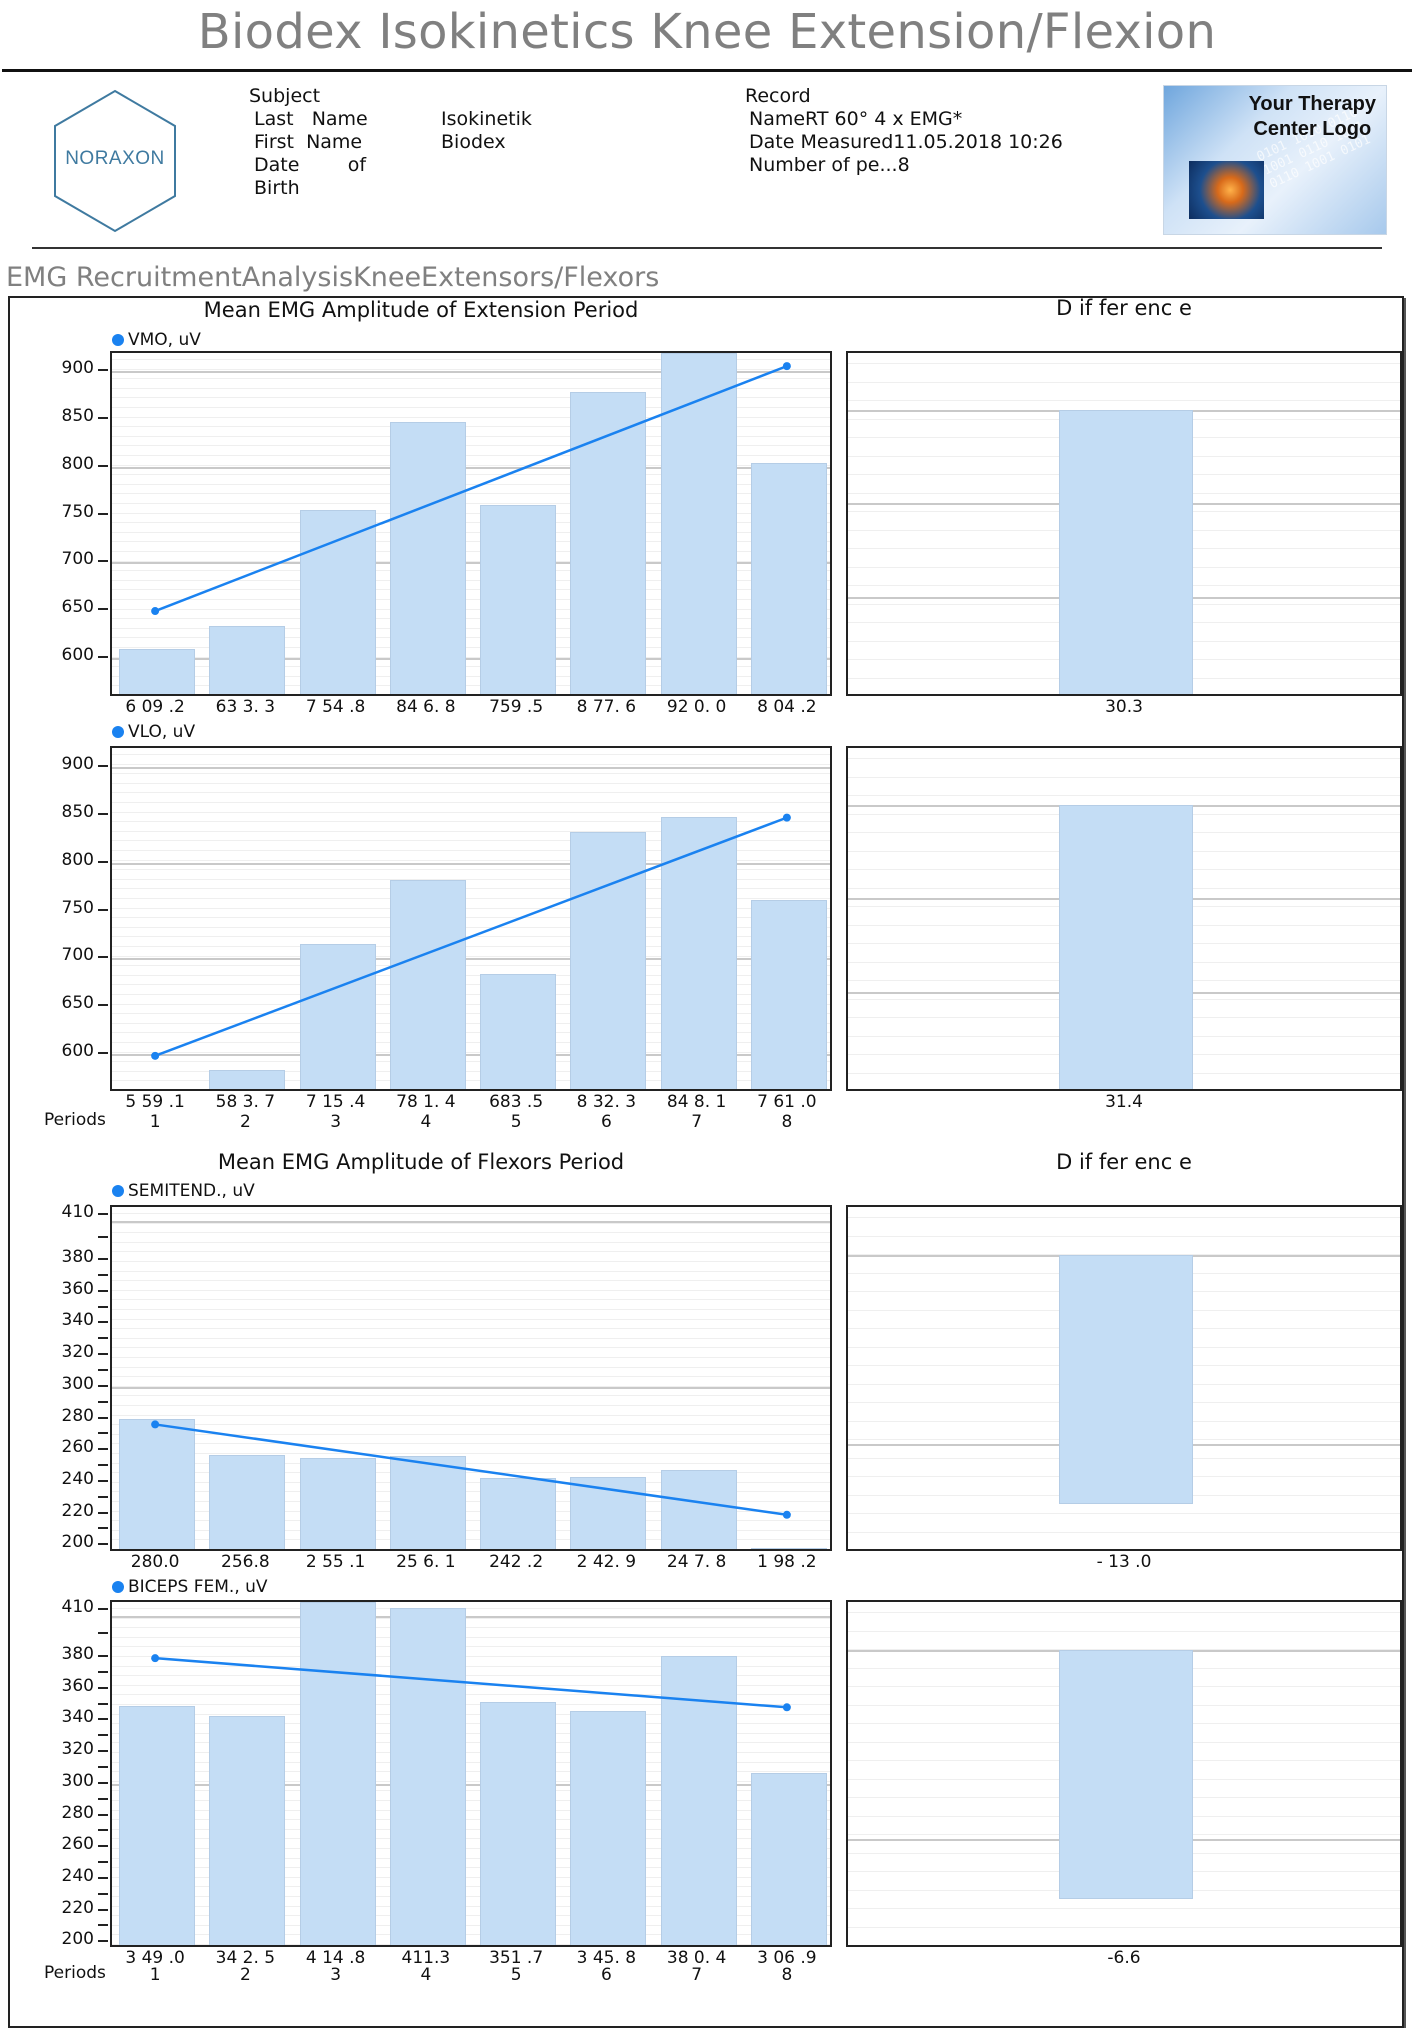 The height and width of the screenshot is (2028, 1414). What do you see at coordinates (77, 1212) in the screenshot?
I see `y-axis-tick-label: 410` at bounding box center [77, 1212].